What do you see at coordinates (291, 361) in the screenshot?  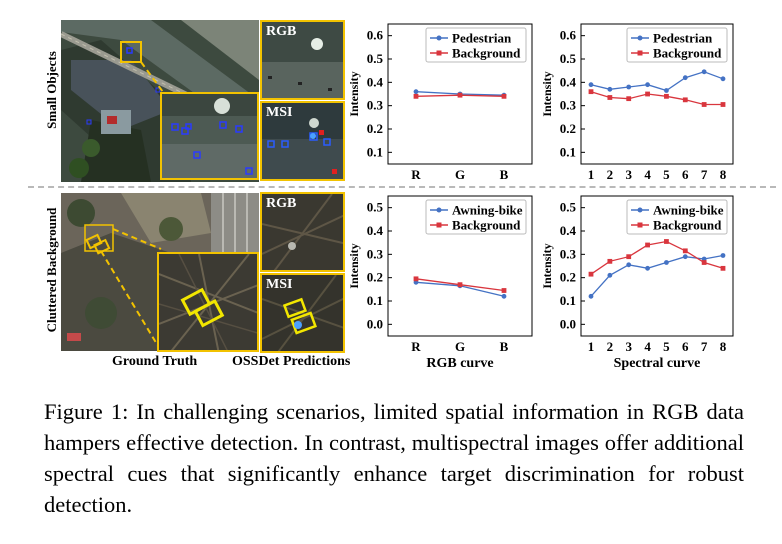 I see `column-caption-predictions: OSSDet Predictions` at bounding box center [291, 361].